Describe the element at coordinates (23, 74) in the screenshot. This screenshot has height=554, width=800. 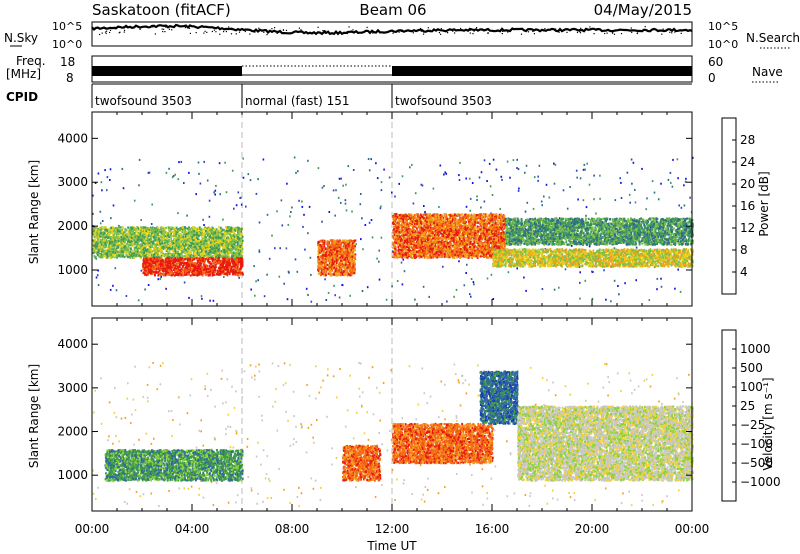
I see `freq-unit-label: [MHz]` at that location.